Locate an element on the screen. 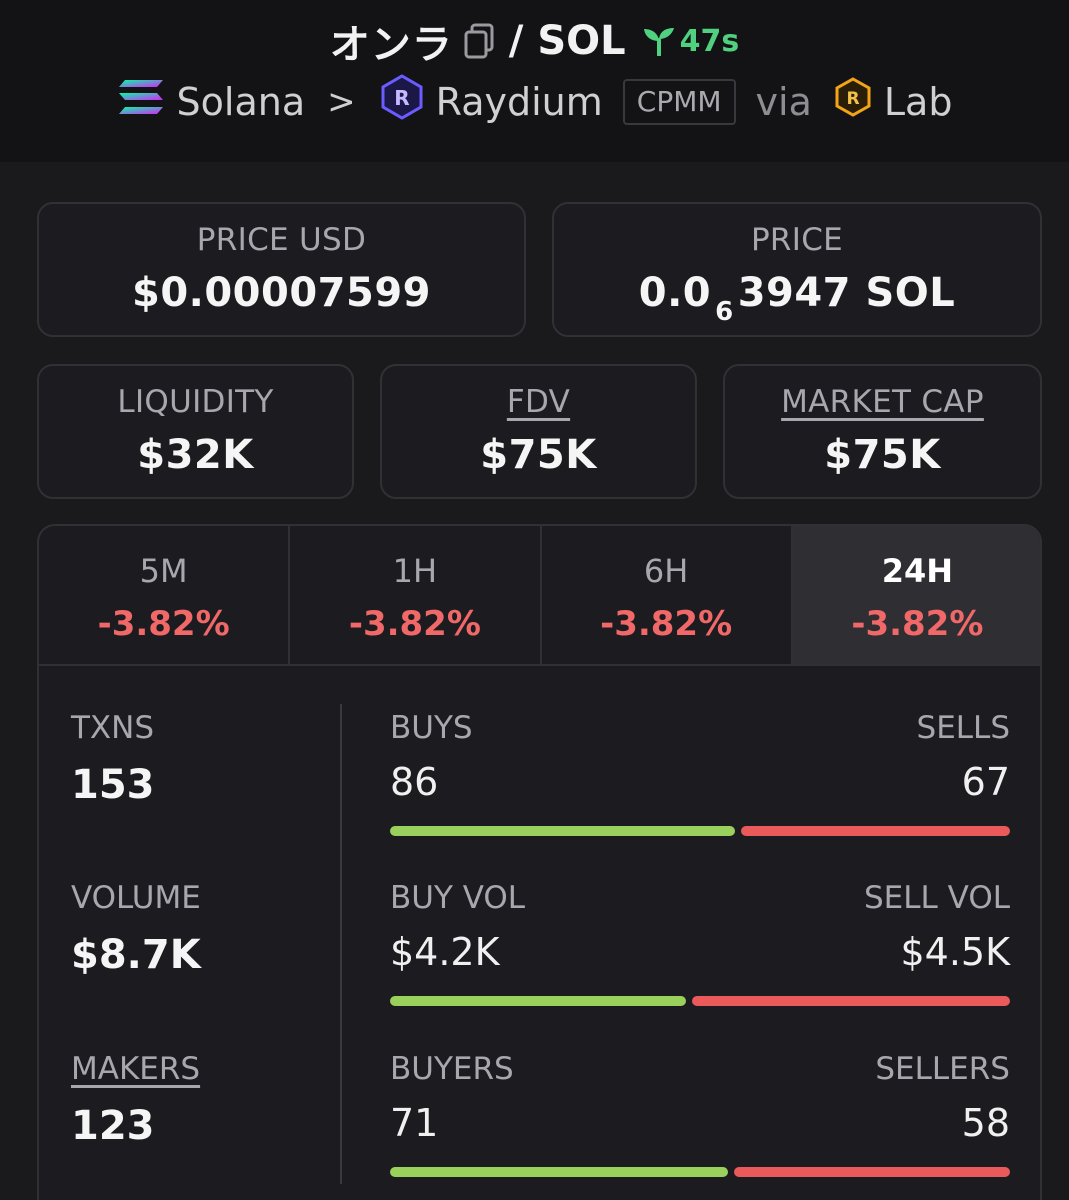  fdv-card: FDV $75K is located at coordinates (538, 431).